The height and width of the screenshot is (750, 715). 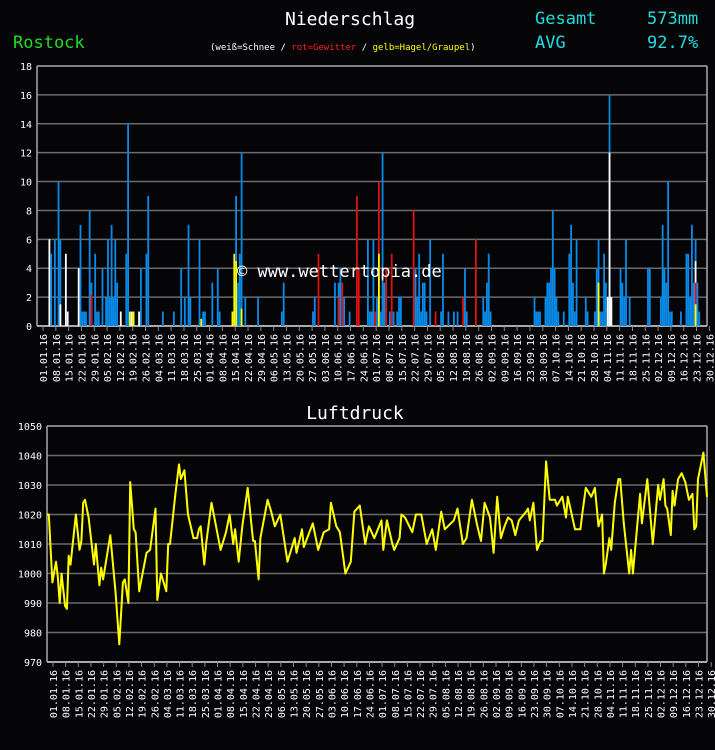 I want to click on pressure-x-tick-label: 07.10.16, so click(x=560, y=694).